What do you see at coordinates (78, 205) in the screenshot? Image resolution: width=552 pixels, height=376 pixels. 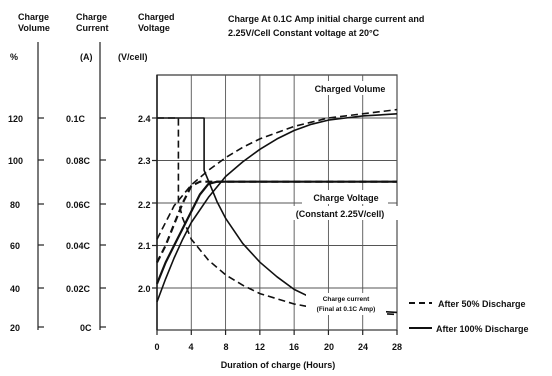 I see `current-tick-label: 0.06C` at bounding box center [78, 205].